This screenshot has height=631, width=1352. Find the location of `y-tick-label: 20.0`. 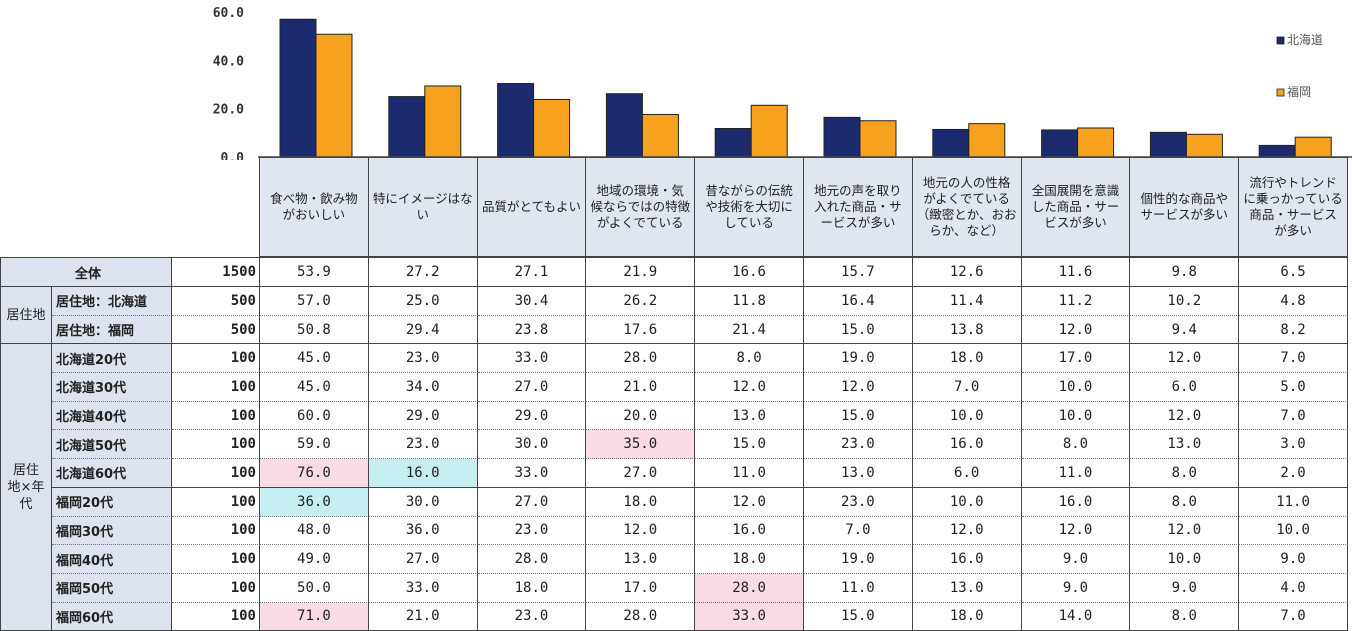

y-tick-label: 20.0 is located at coordinates (228, 110).